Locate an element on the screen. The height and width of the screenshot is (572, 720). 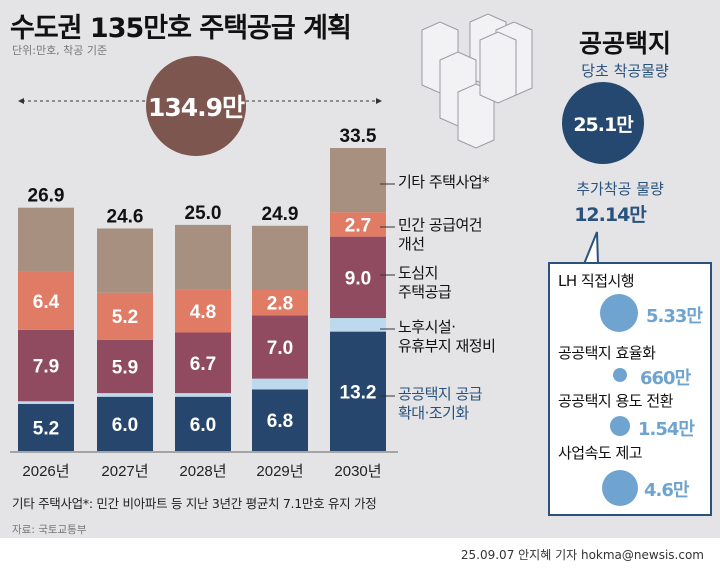
x-tick-label: 2027년 is located at coordinates (124, 471).